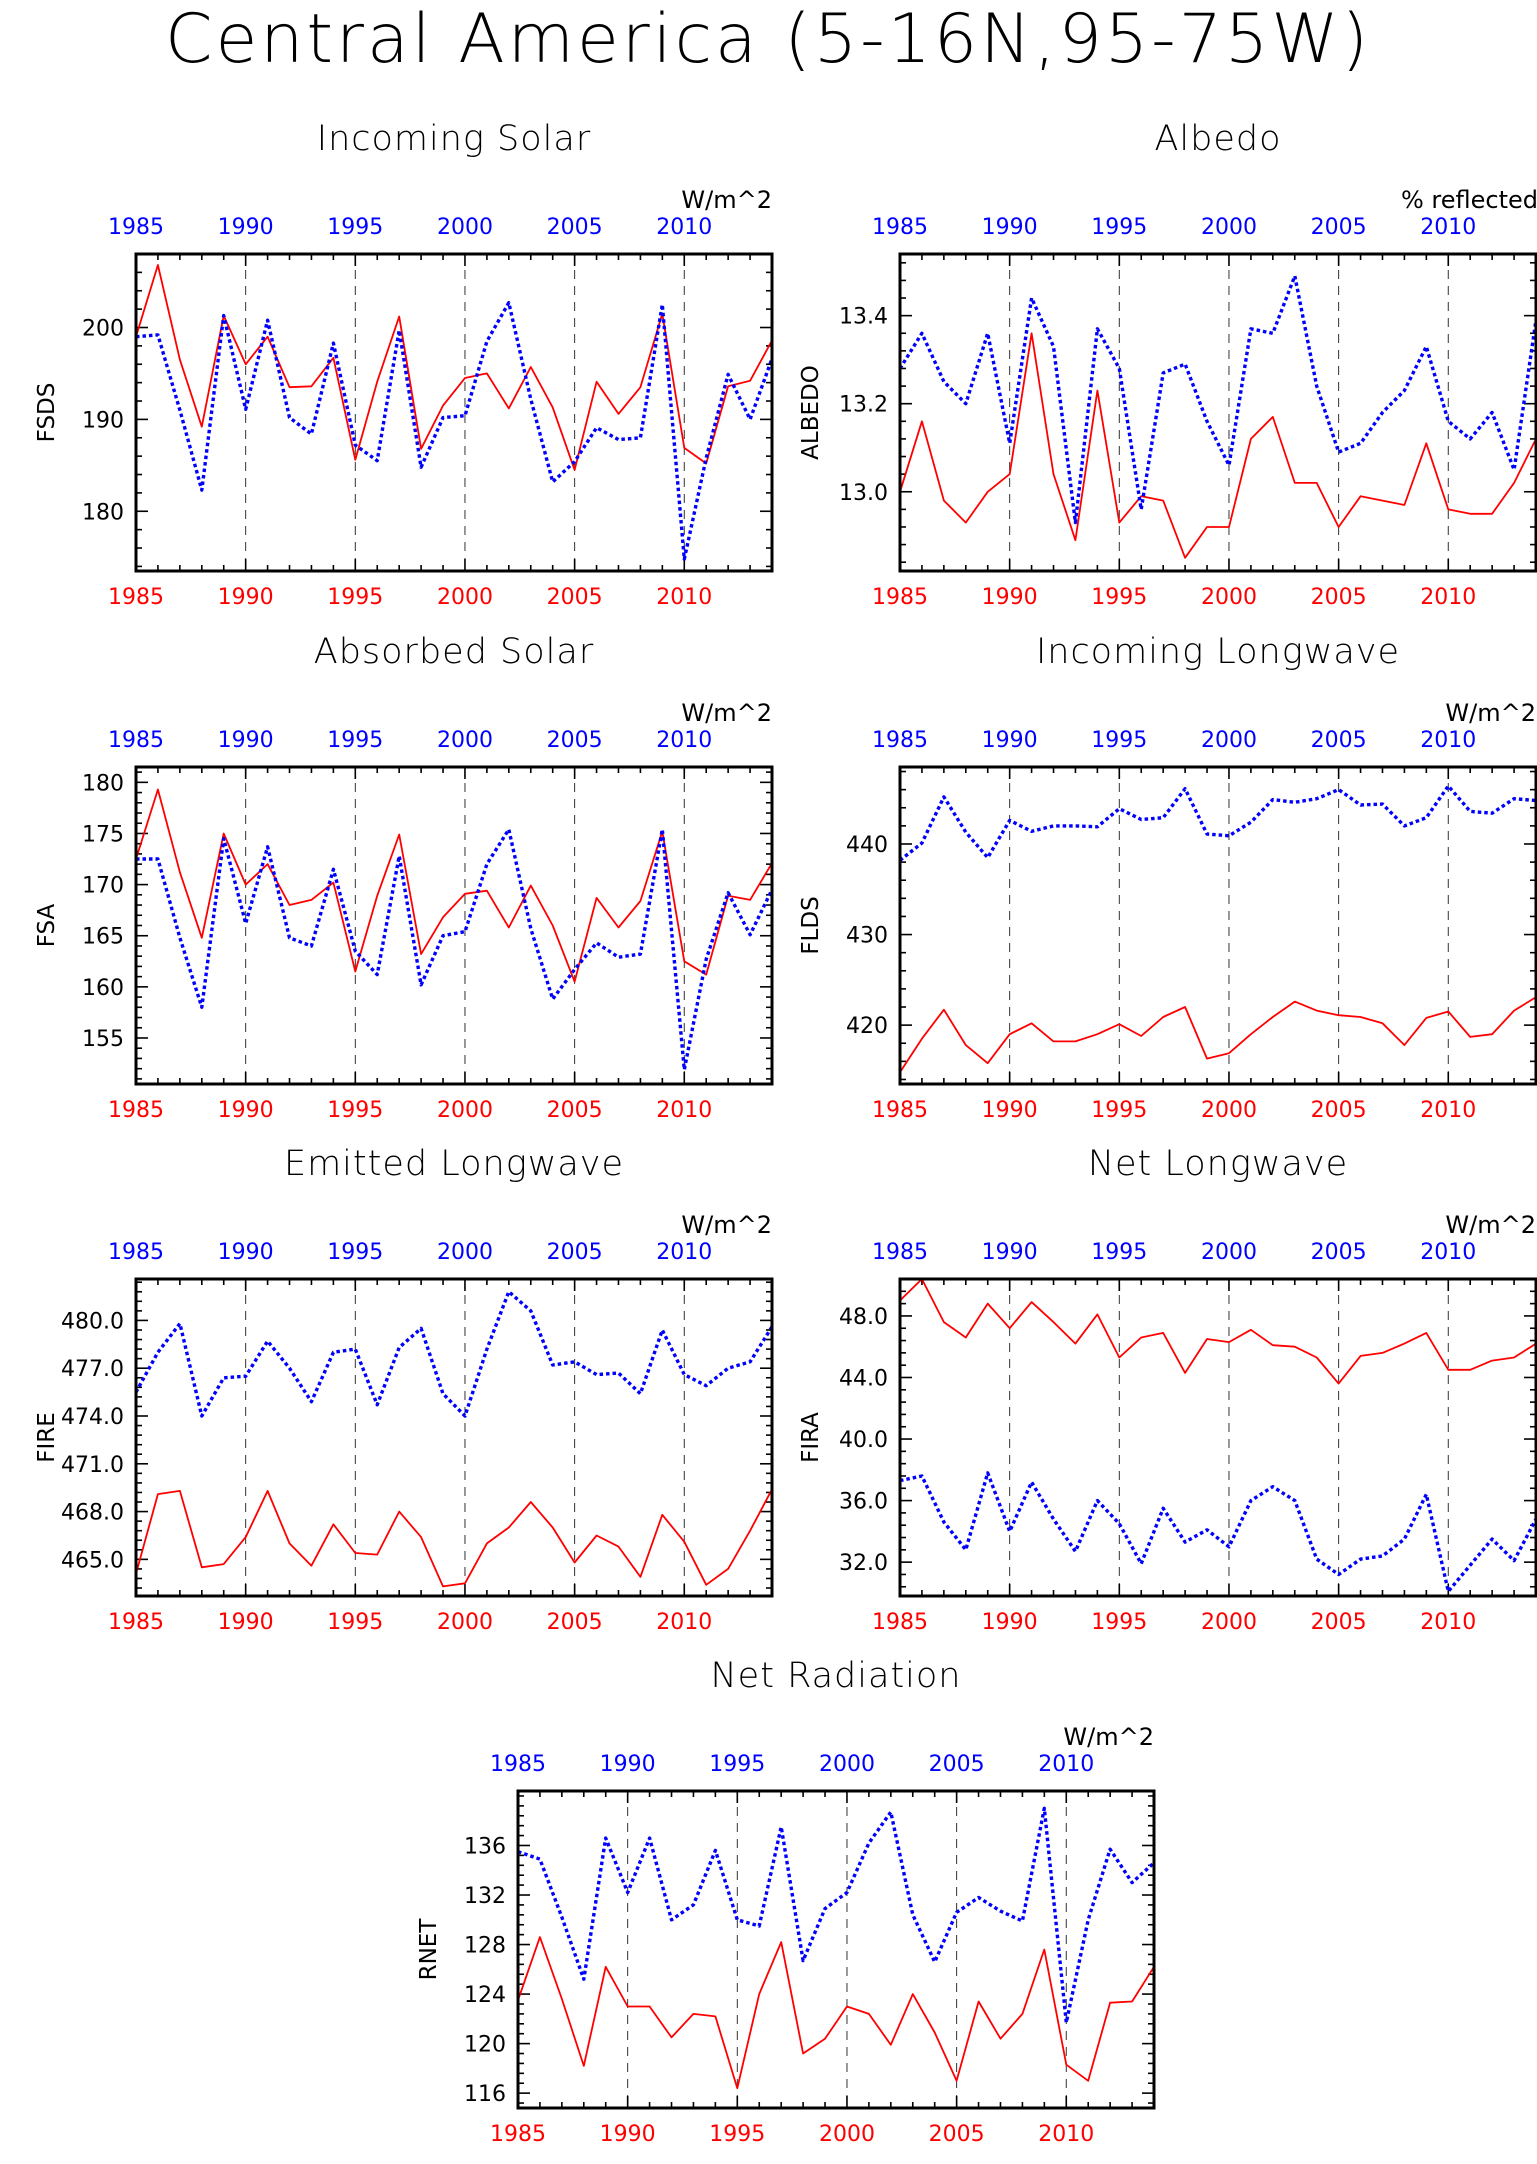 The image size is (1537, 2164). What do you see at coordinates (863, 1378) in the screenshot?
I see `y-tick-label: 44.0` at bounding box center [863, 1378].